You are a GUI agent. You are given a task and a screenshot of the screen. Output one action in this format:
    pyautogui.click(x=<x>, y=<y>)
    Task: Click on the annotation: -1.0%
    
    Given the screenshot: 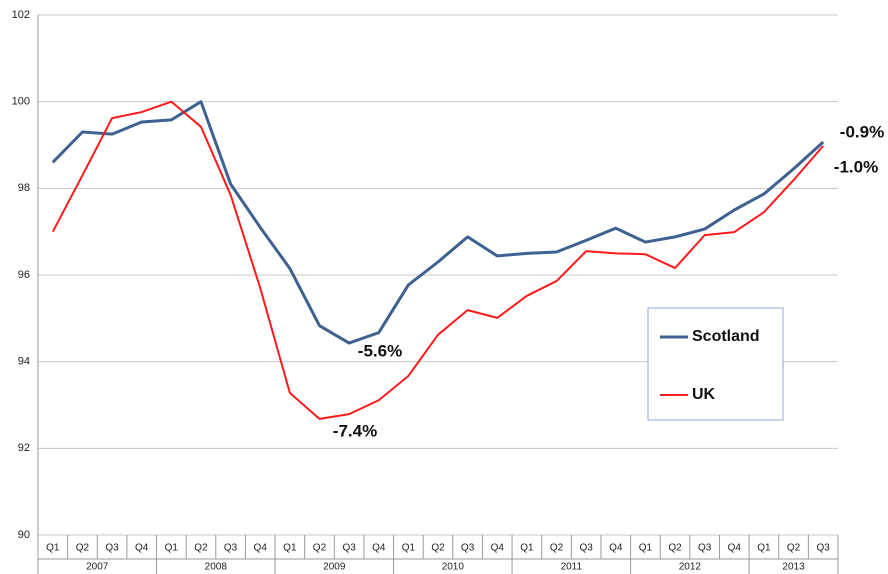 What is the action you would take?
    pyautogui.click(x=856, y=166)
    